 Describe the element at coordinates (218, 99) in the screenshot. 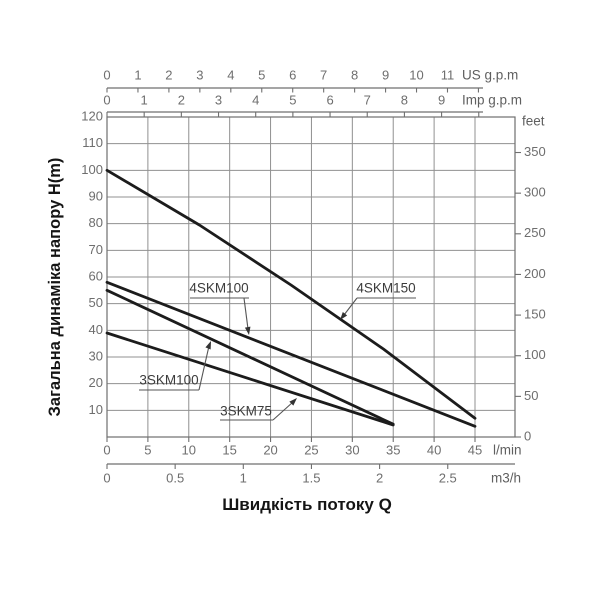

I see `imp-gpm-tick-label: 3` at that location.